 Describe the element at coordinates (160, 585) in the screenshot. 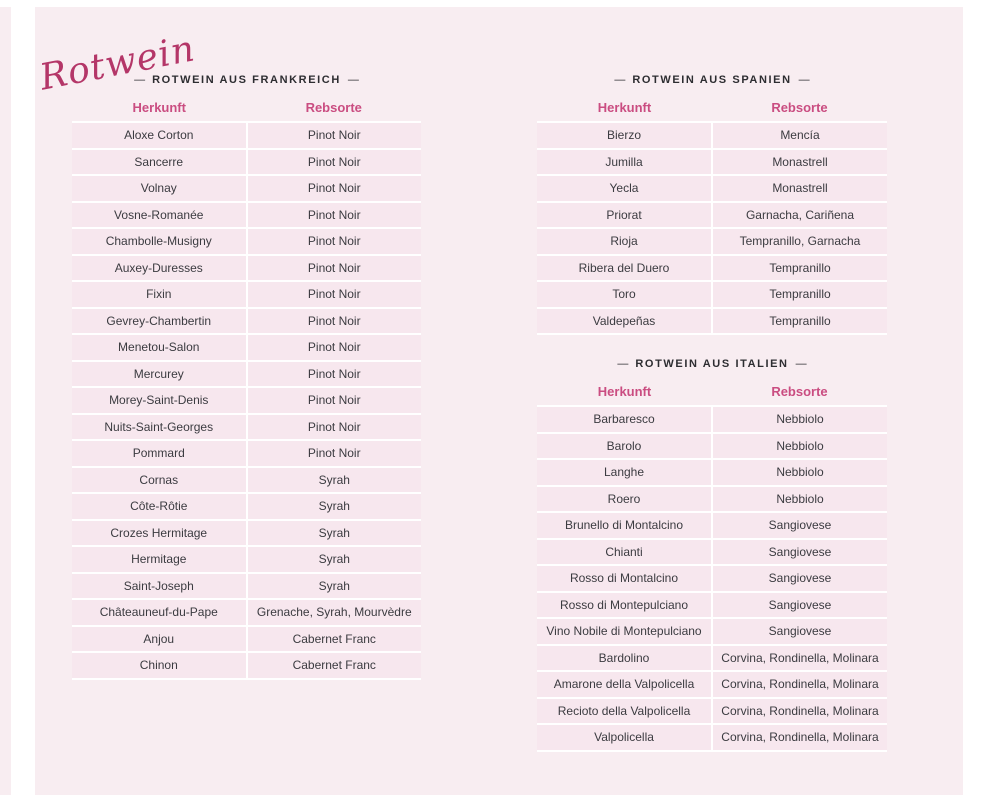

I see `herkunft-cell: Saint-Joseph` at that location.